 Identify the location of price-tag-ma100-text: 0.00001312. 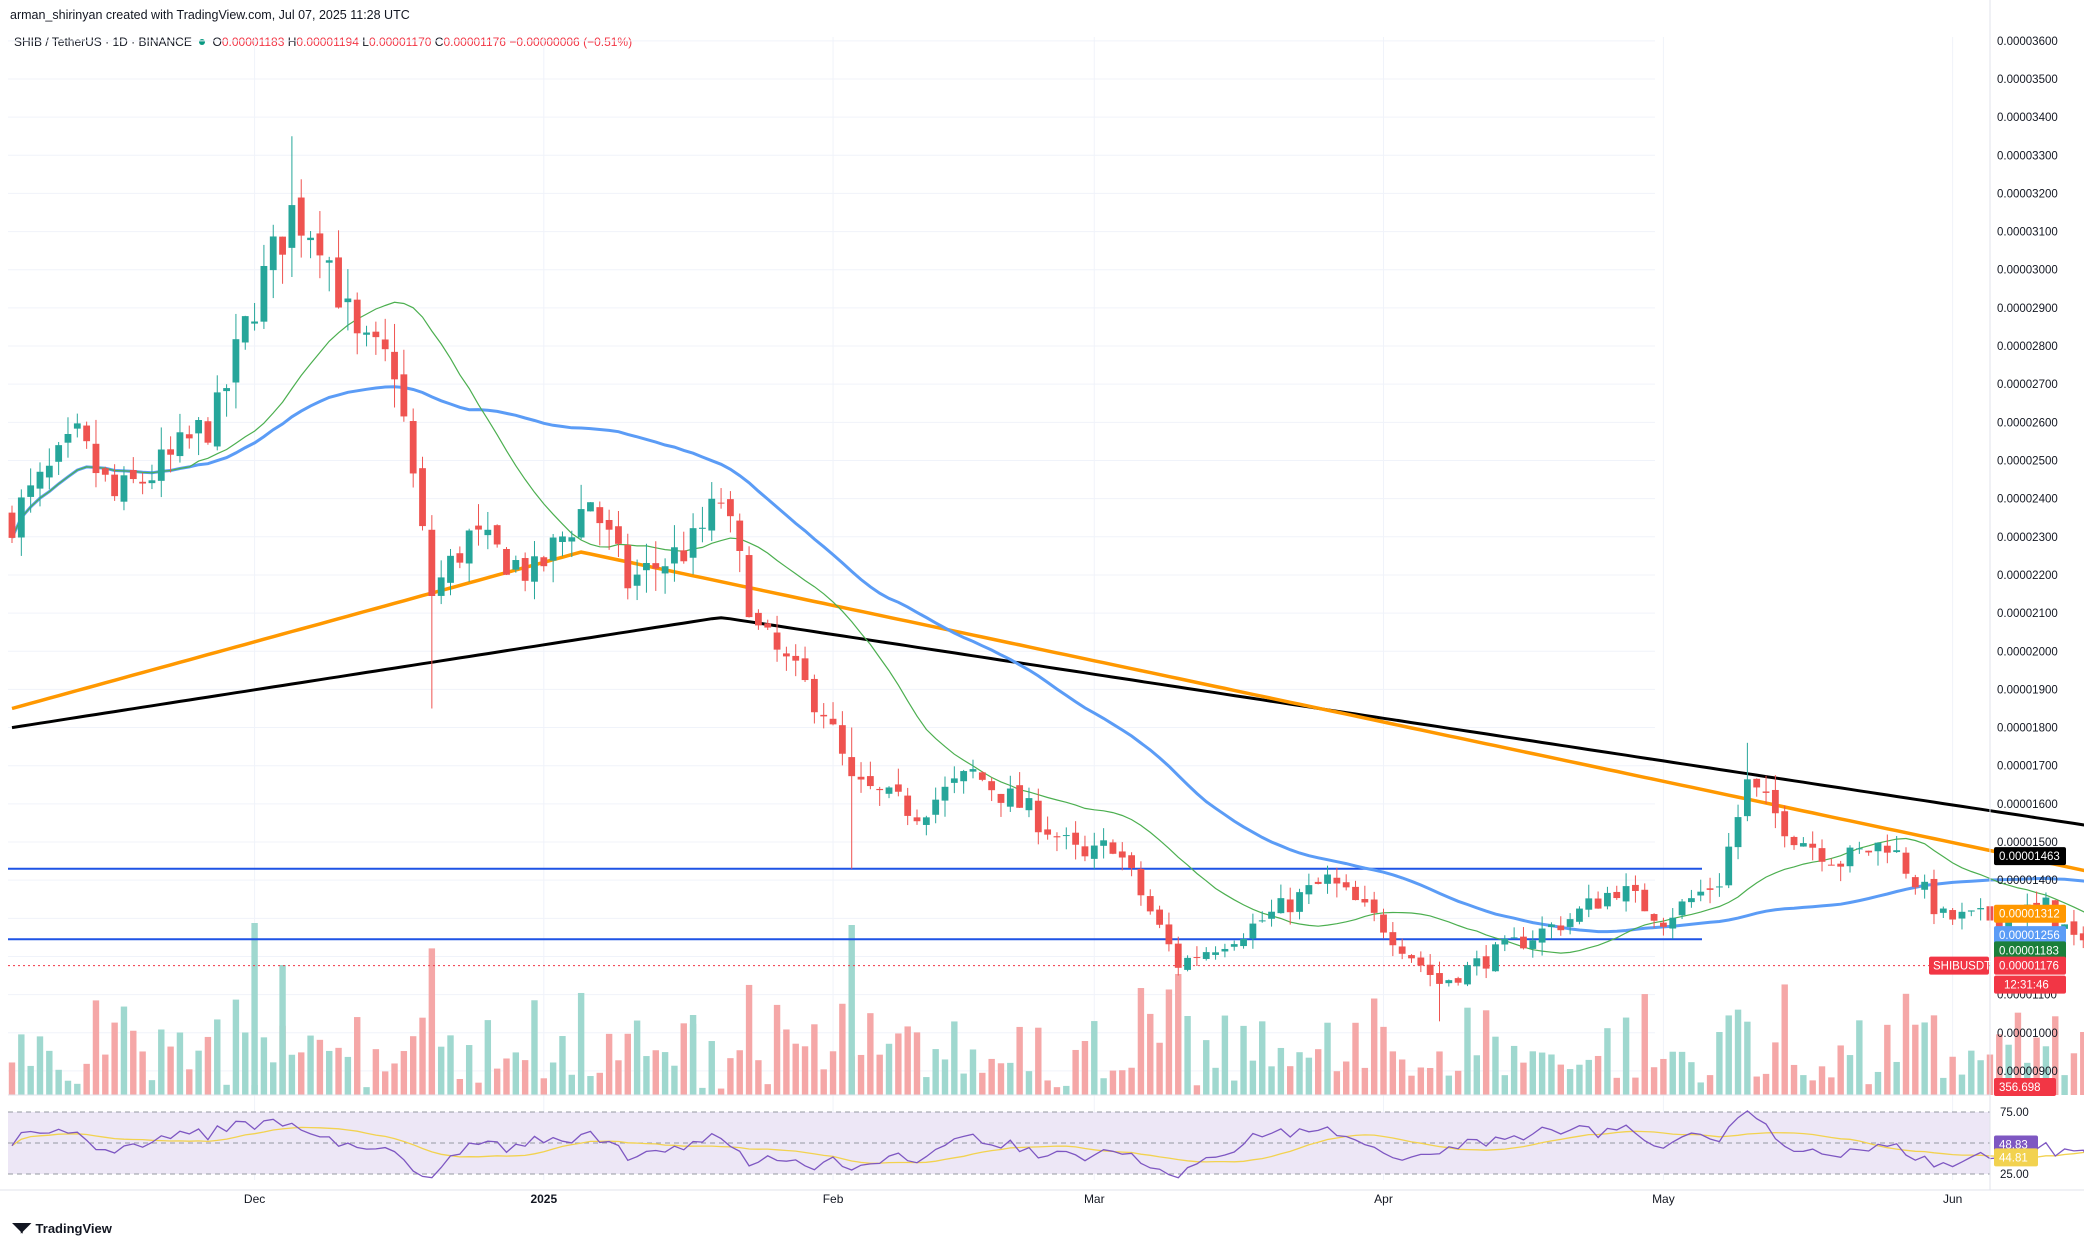
(2029, 915).